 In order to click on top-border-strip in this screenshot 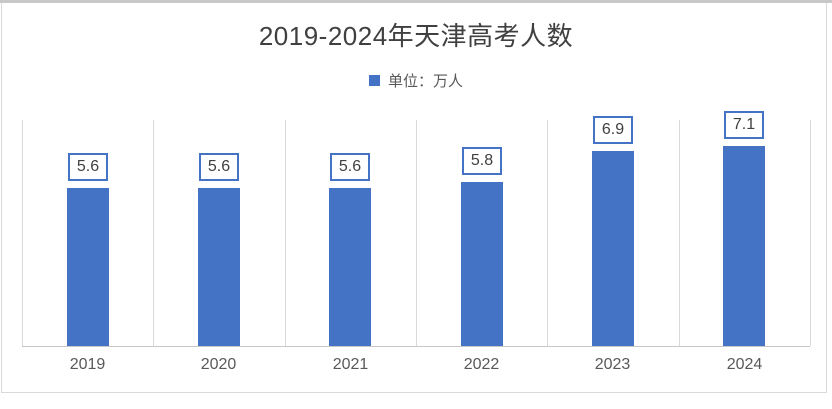, I will do `click(416, 1)`.